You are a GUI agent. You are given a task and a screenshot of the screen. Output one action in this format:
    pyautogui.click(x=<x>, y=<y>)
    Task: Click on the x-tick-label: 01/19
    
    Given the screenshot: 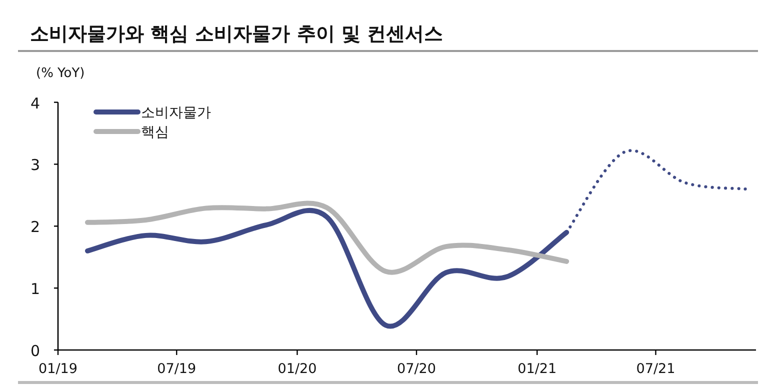 What is the action you would take?
    pyautogui.click(x=58, y=369)
    